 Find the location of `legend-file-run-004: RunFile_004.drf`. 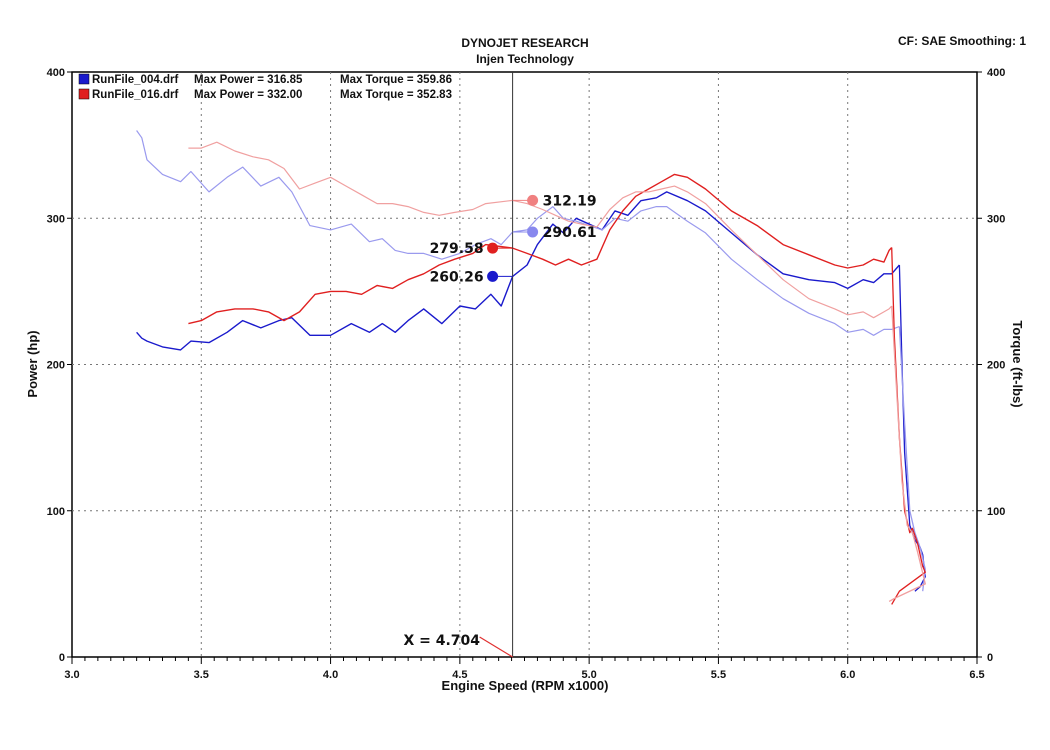

legend-file-run-004: RunFile_004.drf is located at coordinates (135, 80).